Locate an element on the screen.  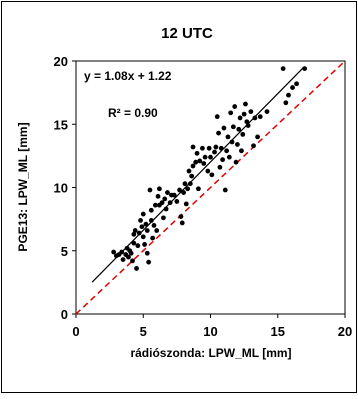
x-tick-label: 0 is located at coordinates (75, 331).